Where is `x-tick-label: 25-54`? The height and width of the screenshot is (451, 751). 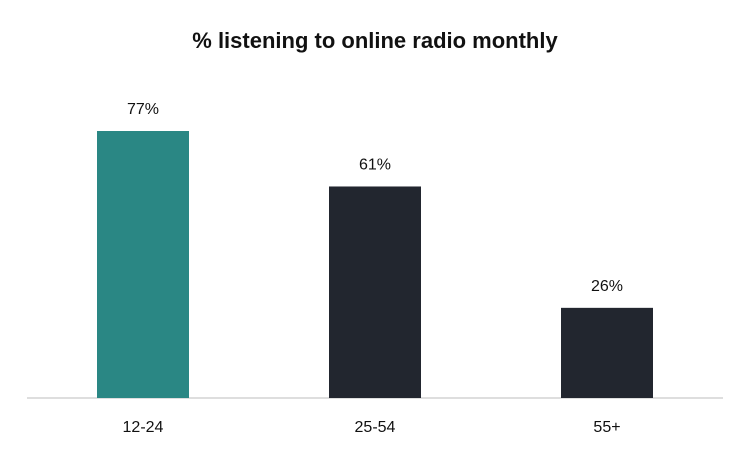
x-tick-label: 25-54 is located at coordinates (375, 427).